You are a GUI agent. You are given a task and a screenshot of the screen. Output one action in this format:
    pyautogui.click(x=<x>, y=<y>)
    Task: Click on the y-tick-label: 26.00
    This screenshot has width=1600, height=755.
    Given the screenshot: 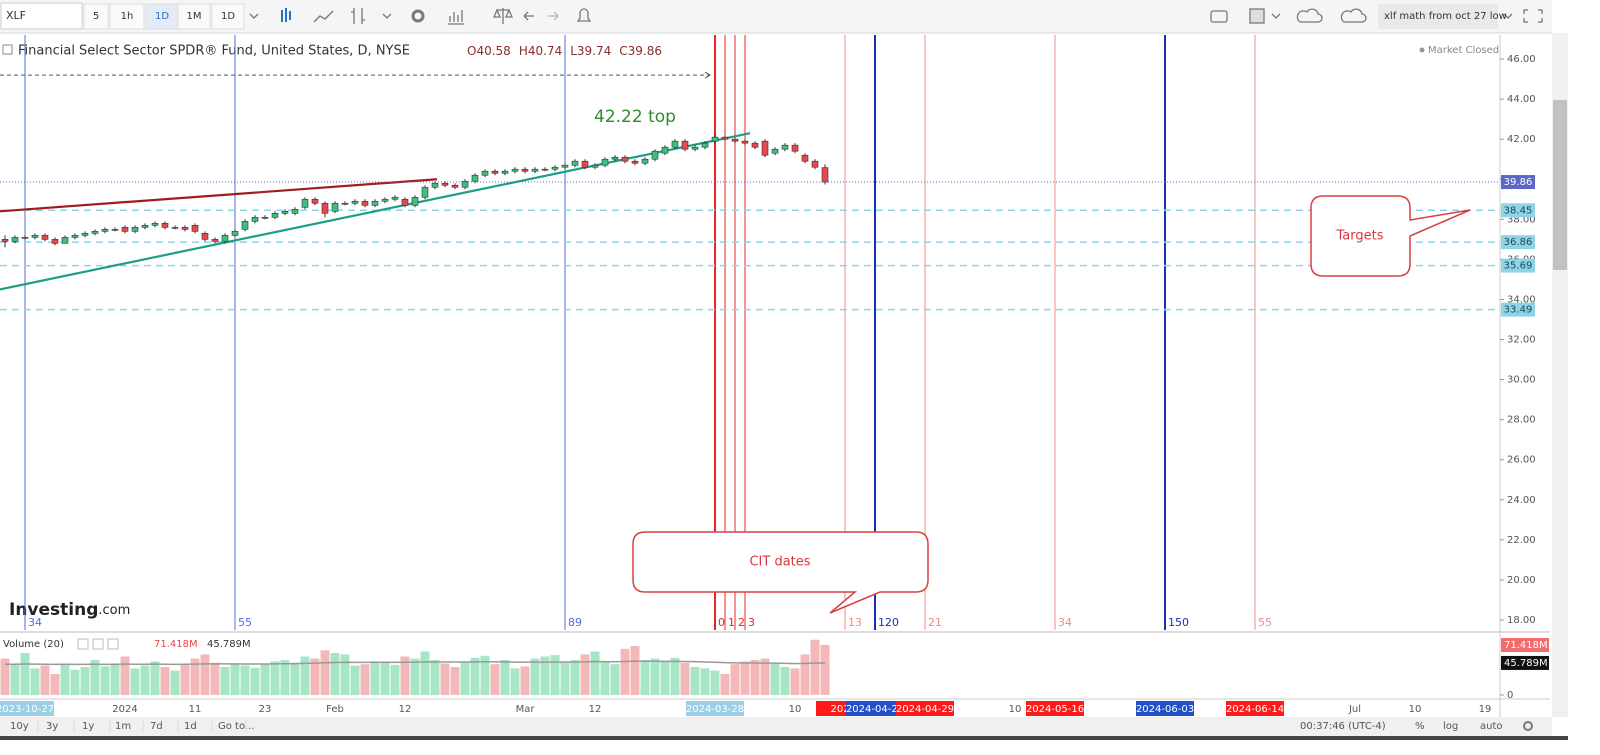 What is the action you would take?
    pyautogui.click(x=1521, y=460)
    